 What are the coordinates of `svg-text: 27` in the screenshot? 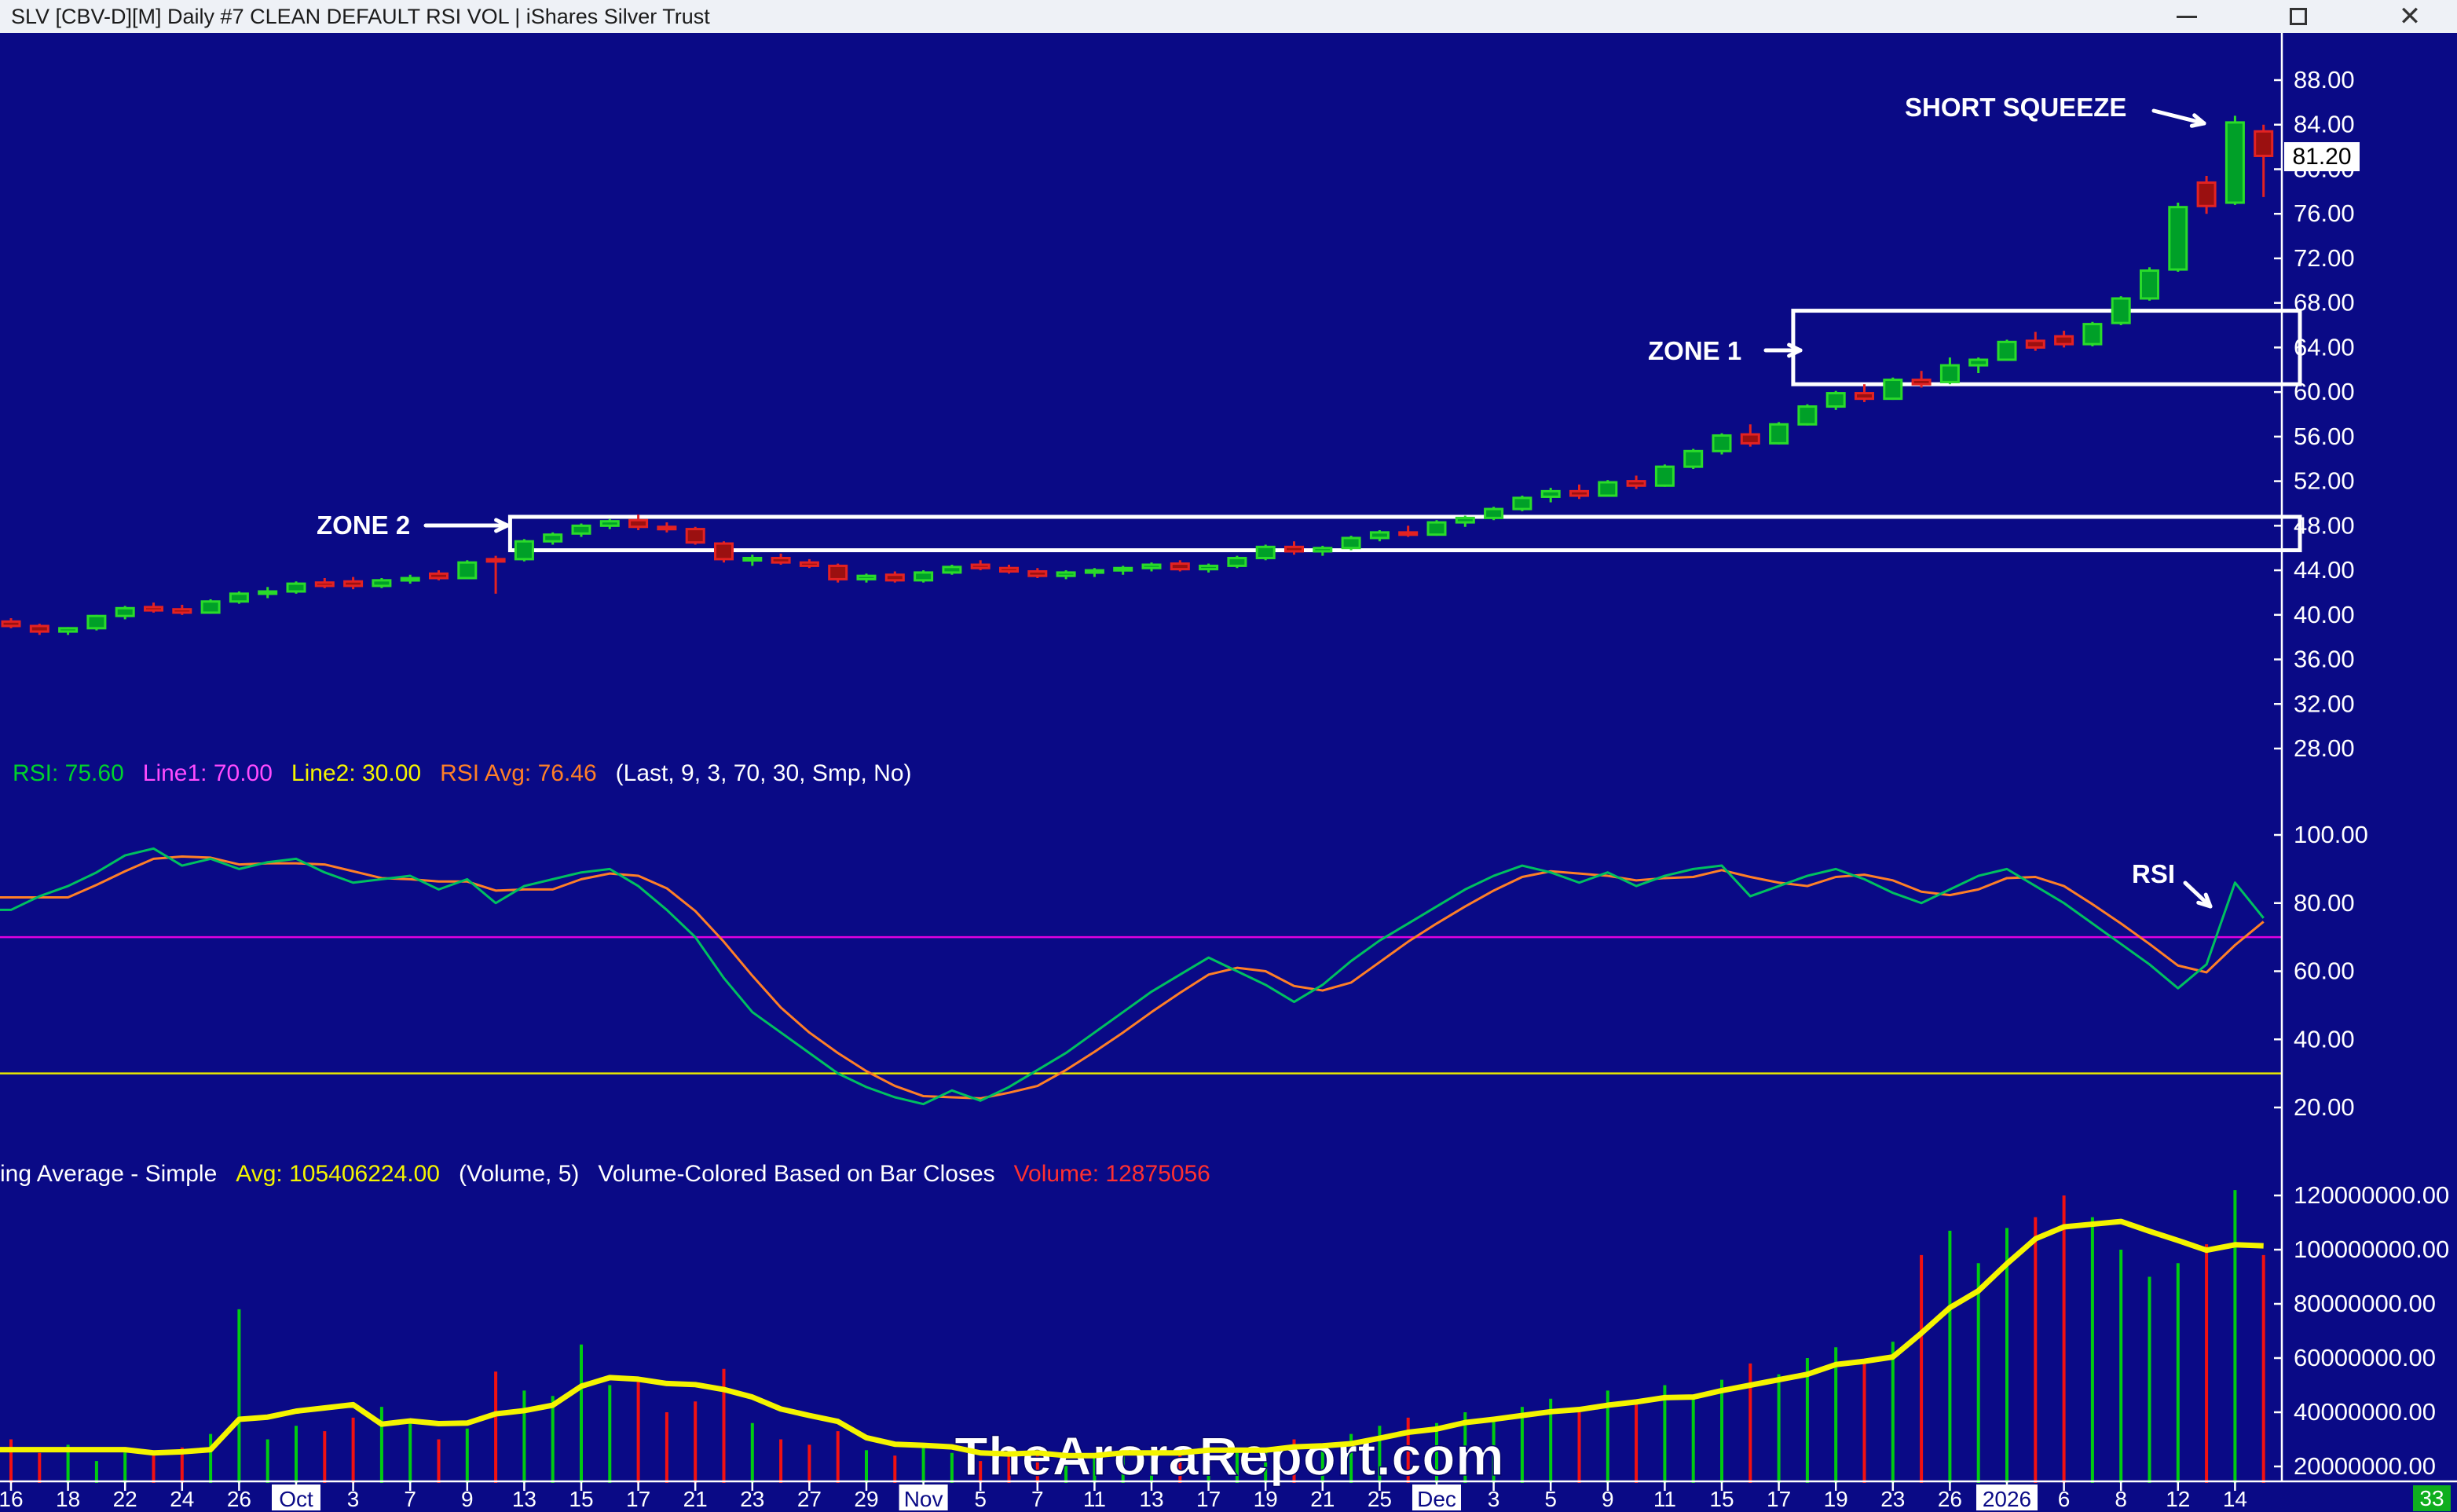 It's located at (810, 1499).